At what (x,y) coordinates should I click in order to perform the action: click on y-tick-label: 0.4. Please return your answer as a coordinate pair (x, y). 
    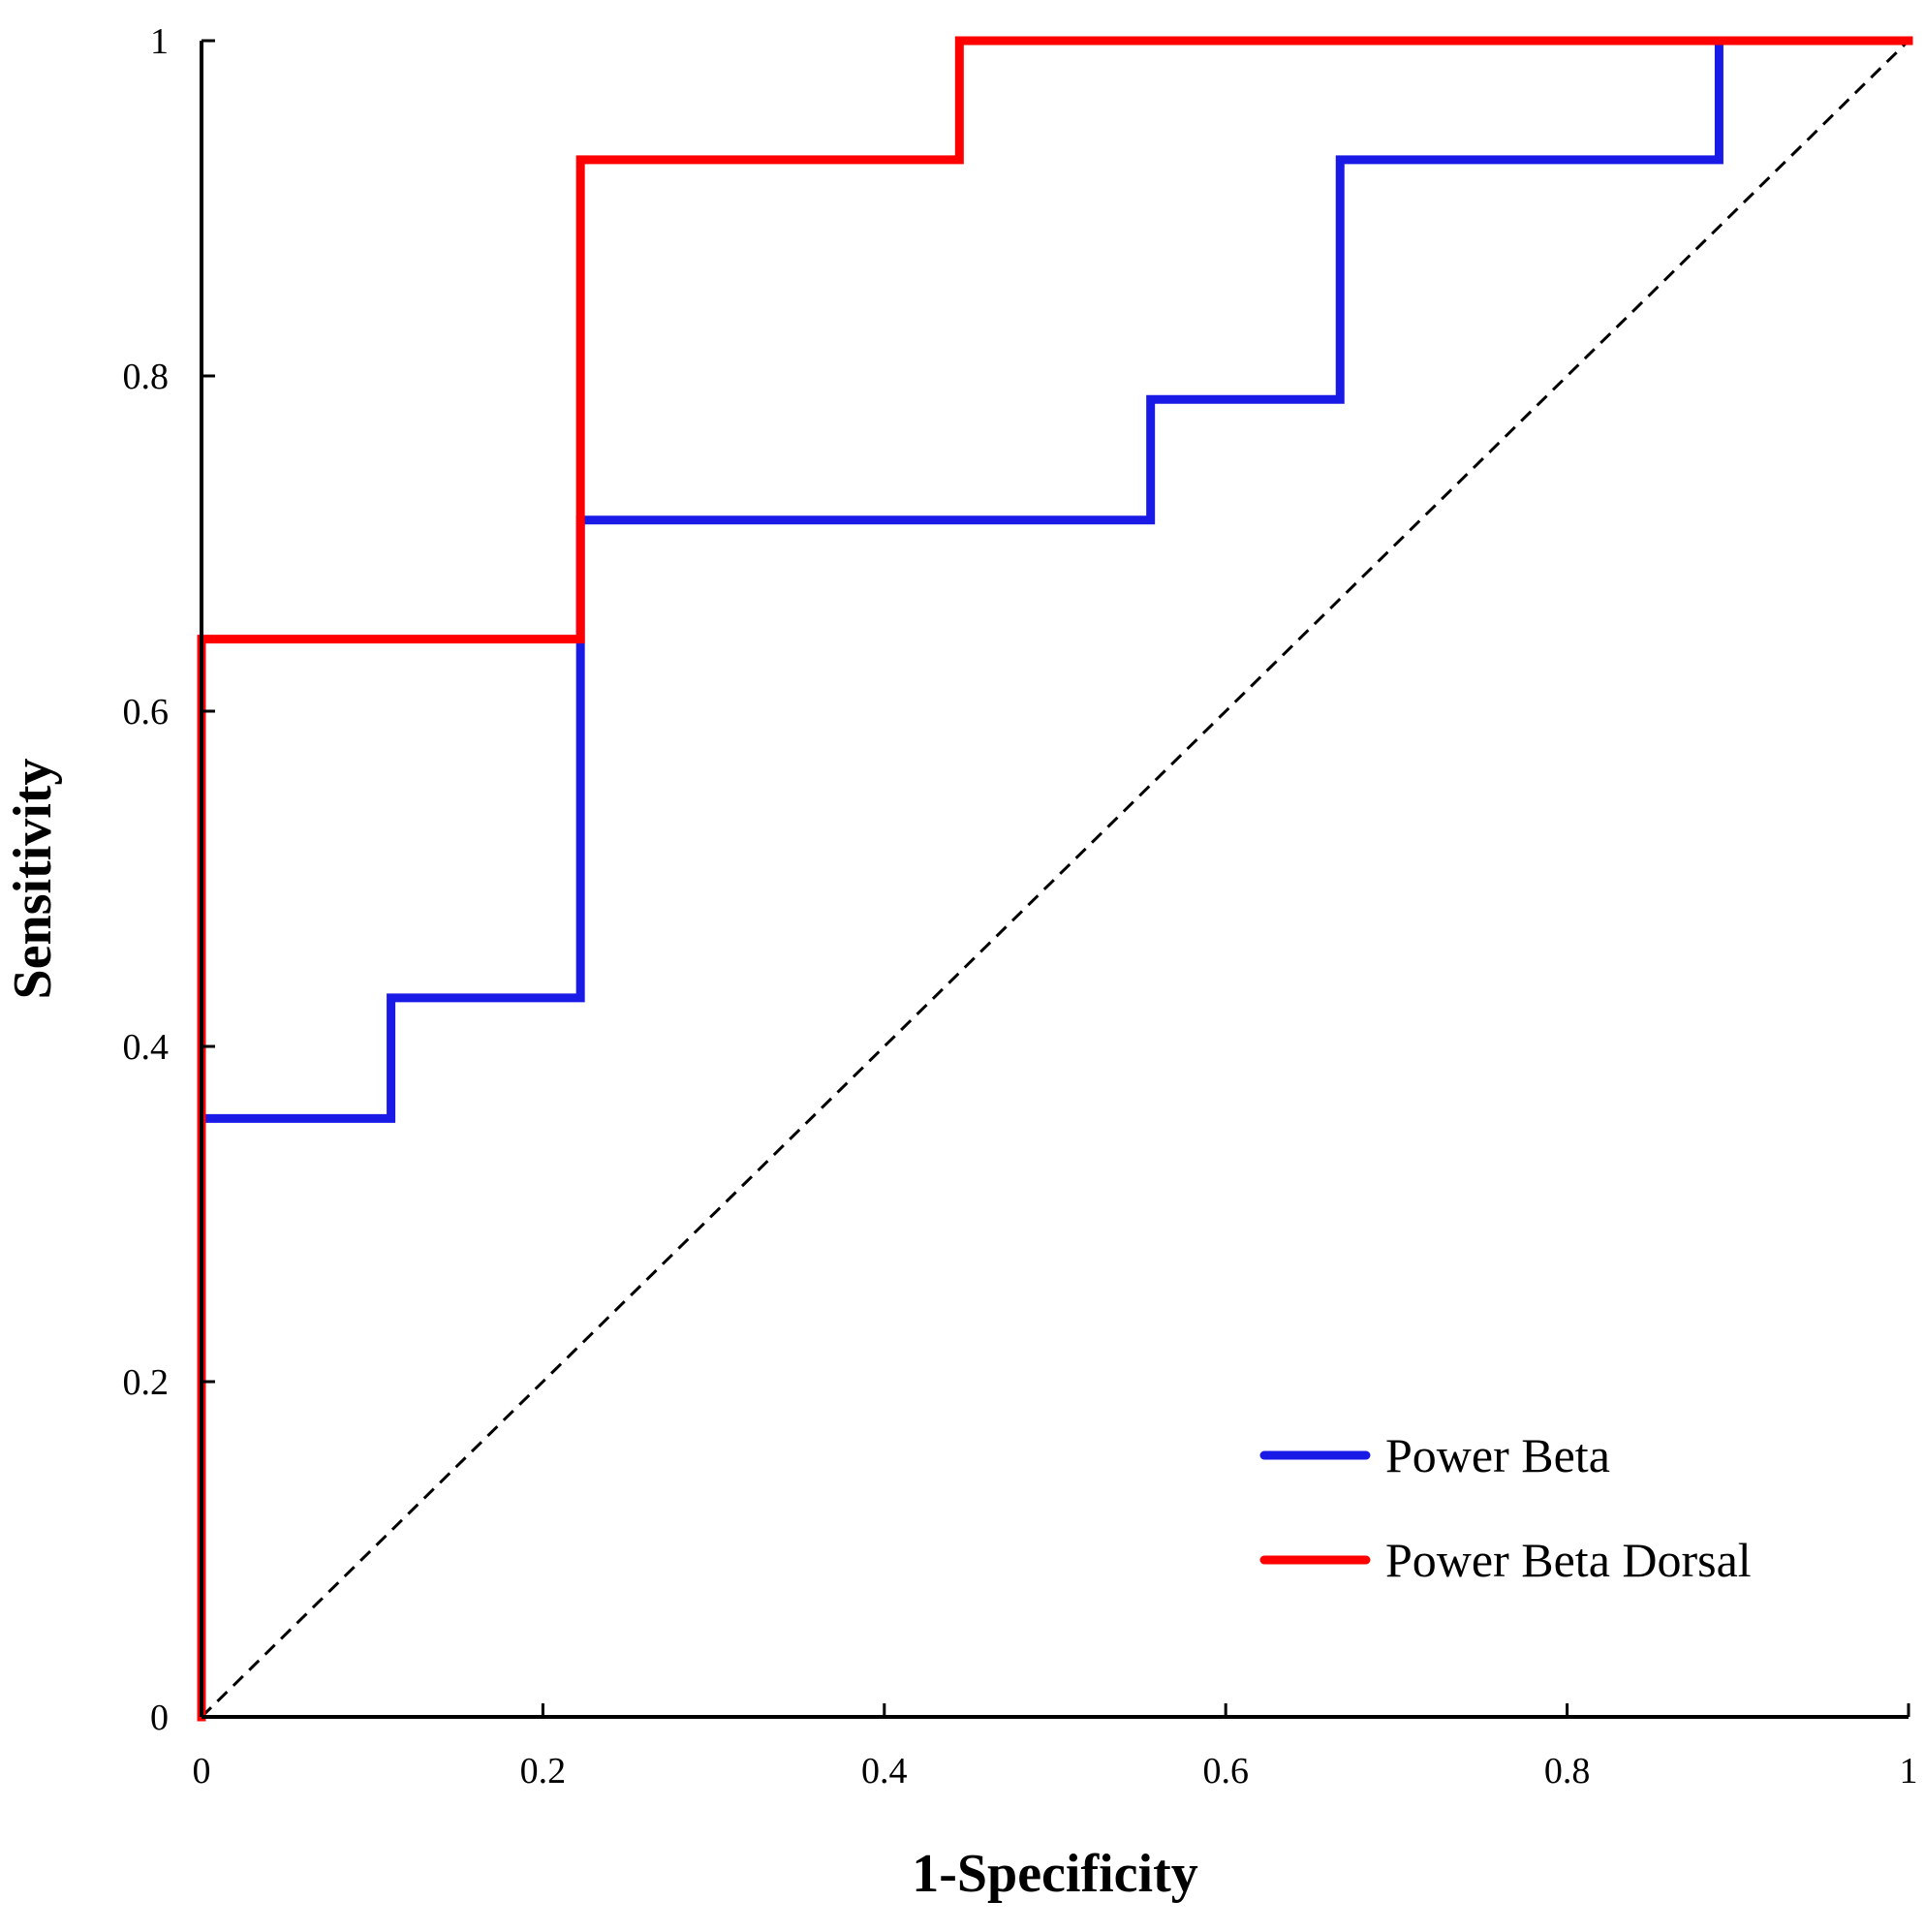
    Looking at the image, I should click on (146, 1047).